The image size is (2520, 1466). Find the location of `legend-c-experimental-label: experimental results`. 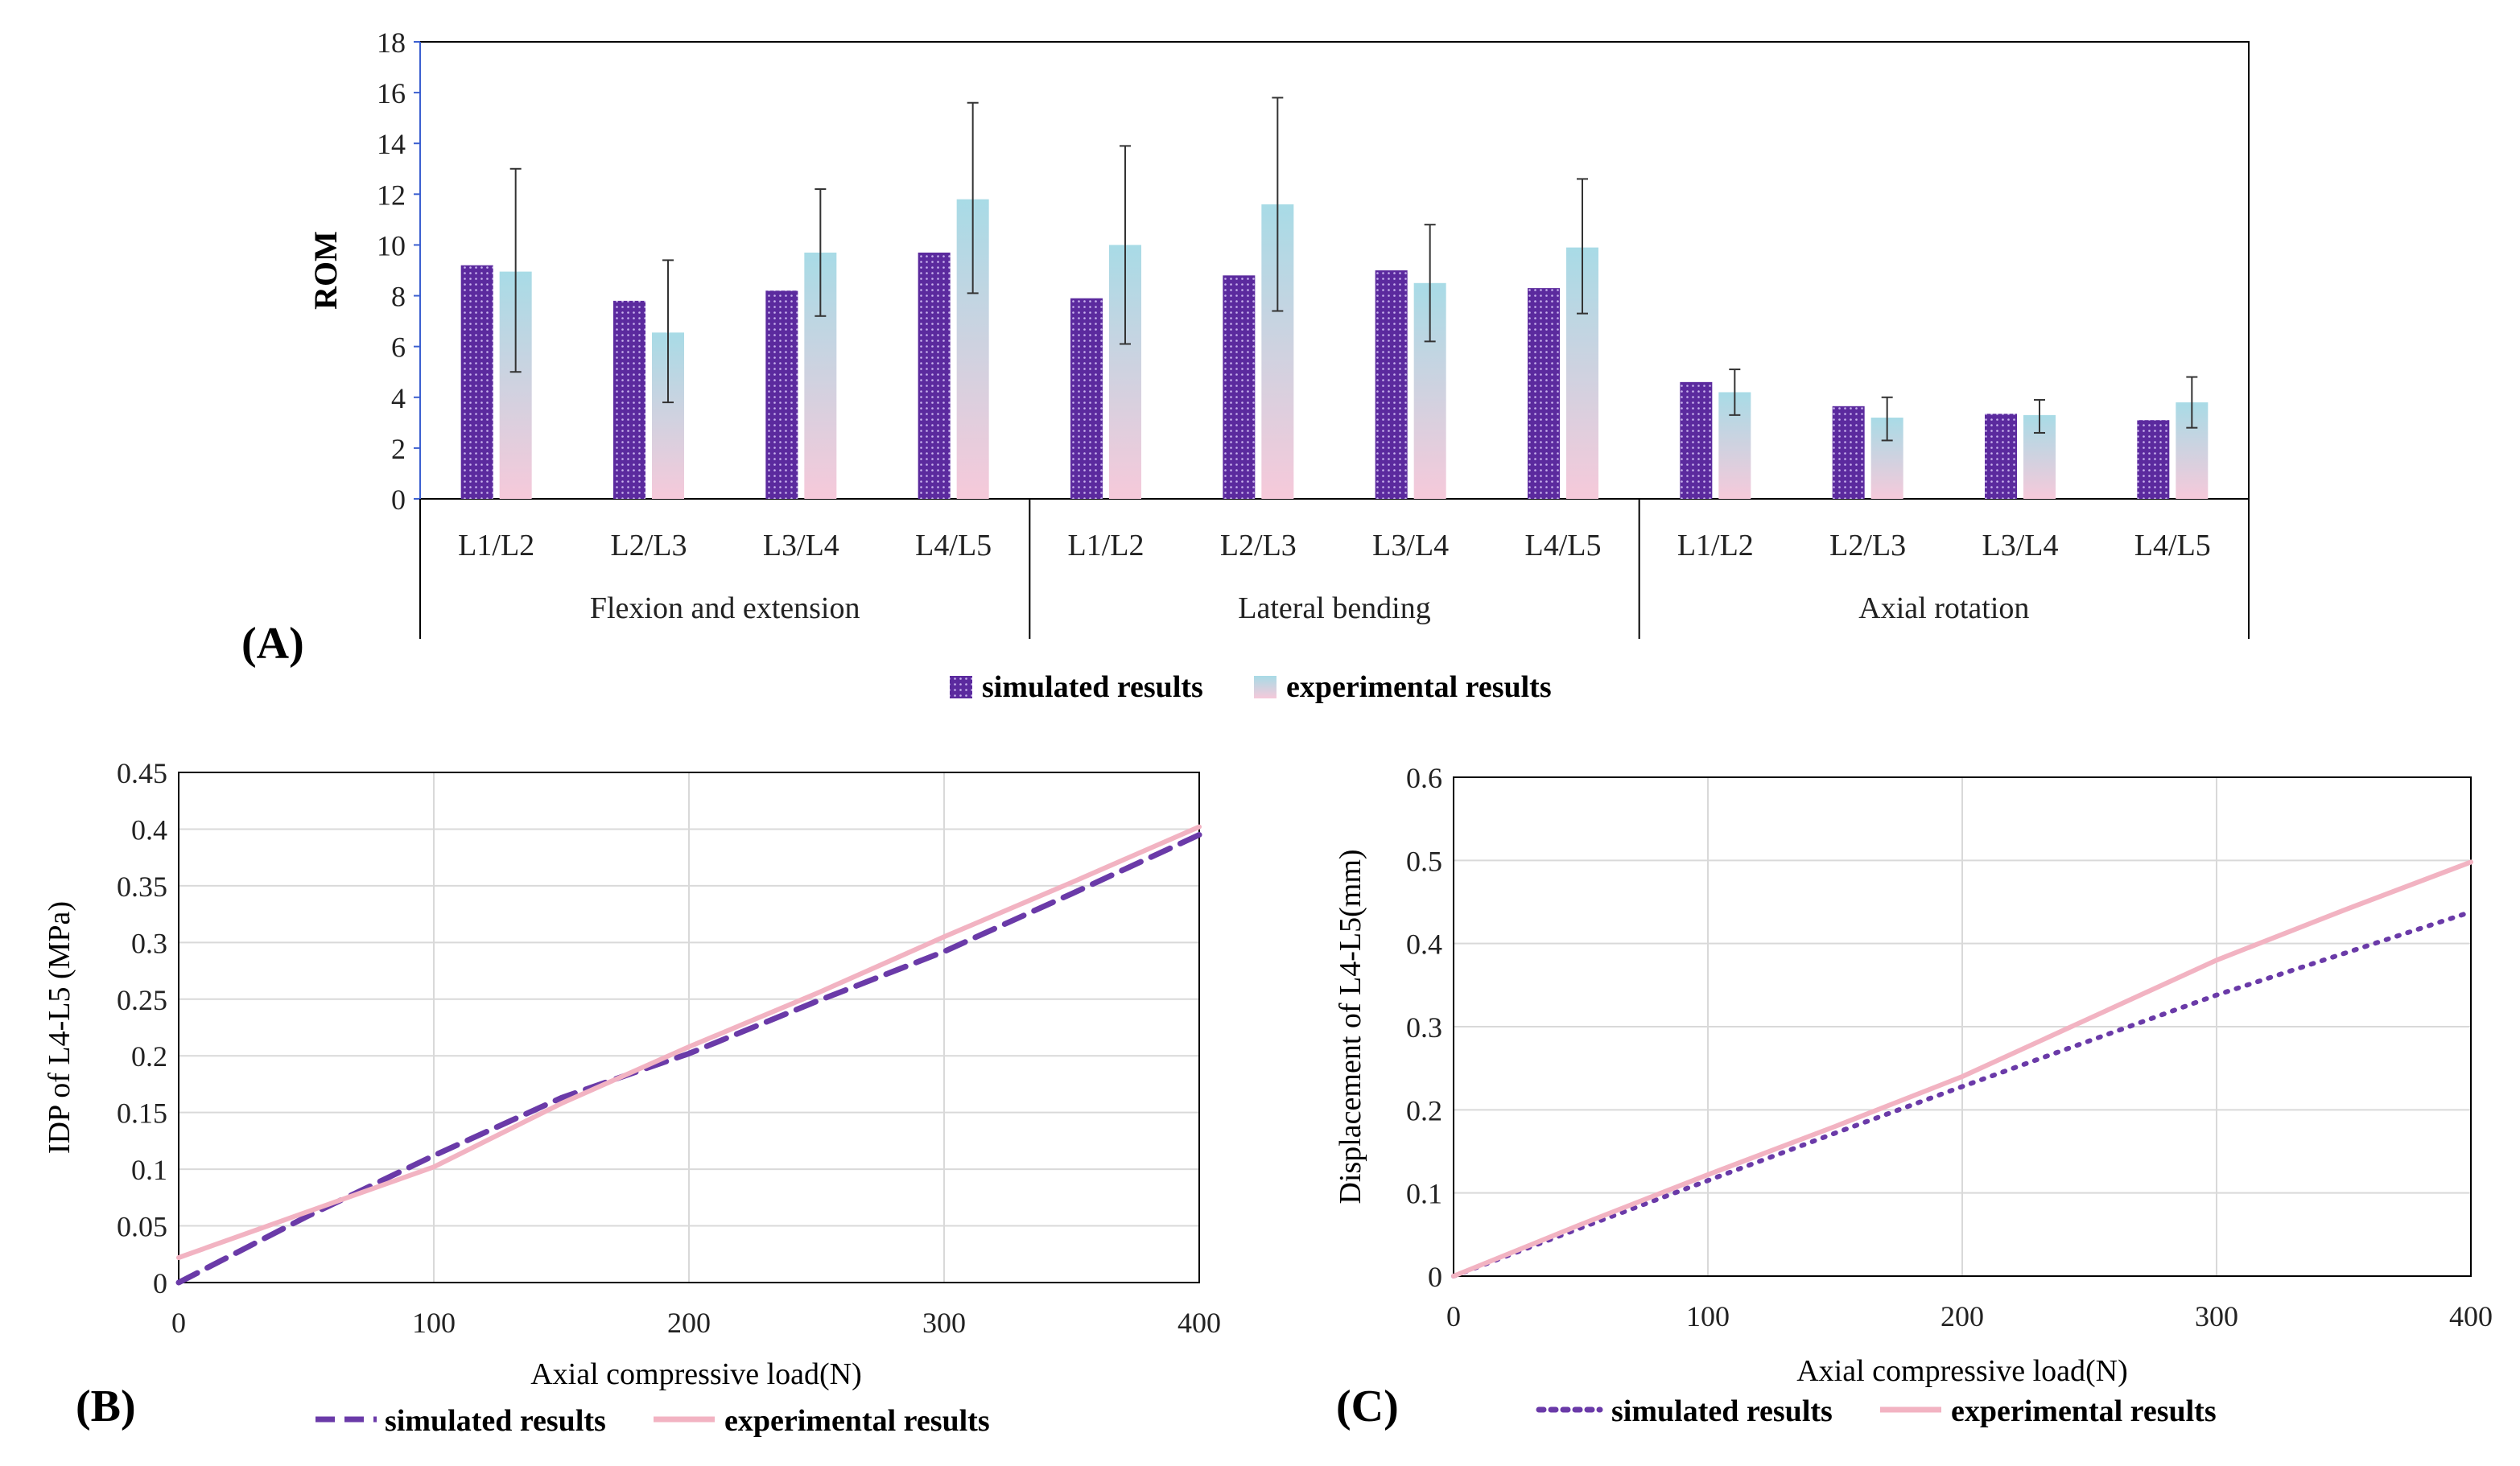

legend-c-experimental-label: experimental results is located at coordinates (2084, 1411).